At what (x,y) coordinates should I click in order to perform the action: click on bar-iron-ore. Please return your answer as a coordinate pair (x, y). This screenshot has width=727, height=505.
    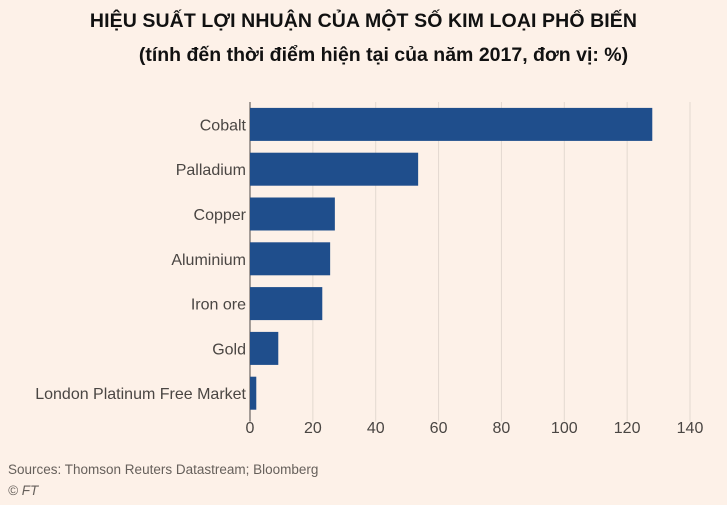
    Looking at the image, I should click on (286, 304).